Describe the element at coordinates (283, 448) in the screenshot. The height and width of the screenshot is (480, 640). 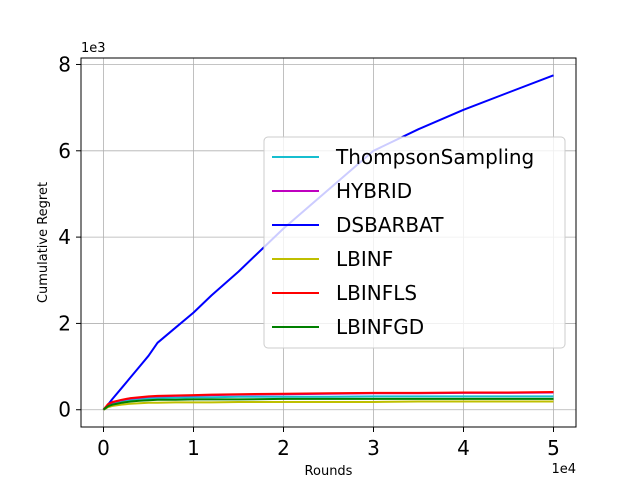
I see `x-tick-label: 2` at that location.